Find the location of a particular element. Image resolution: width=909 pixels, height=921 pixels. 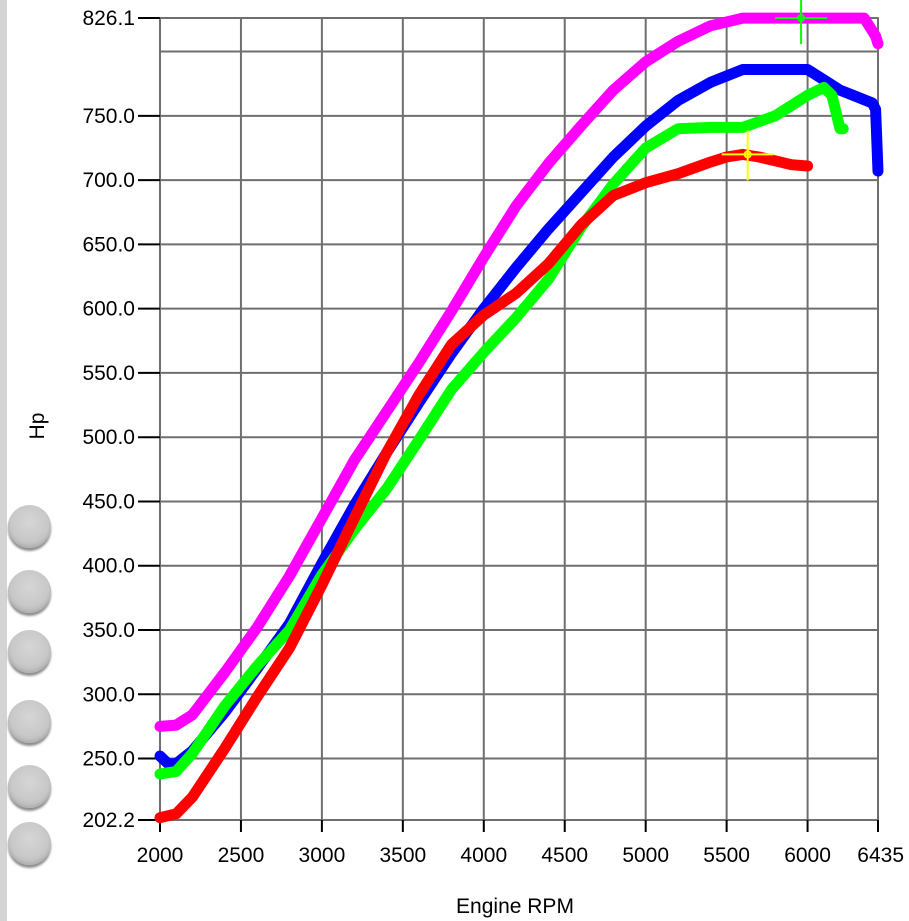

y-tick-label-12: 750.0 is located at coordinates (108, 116).